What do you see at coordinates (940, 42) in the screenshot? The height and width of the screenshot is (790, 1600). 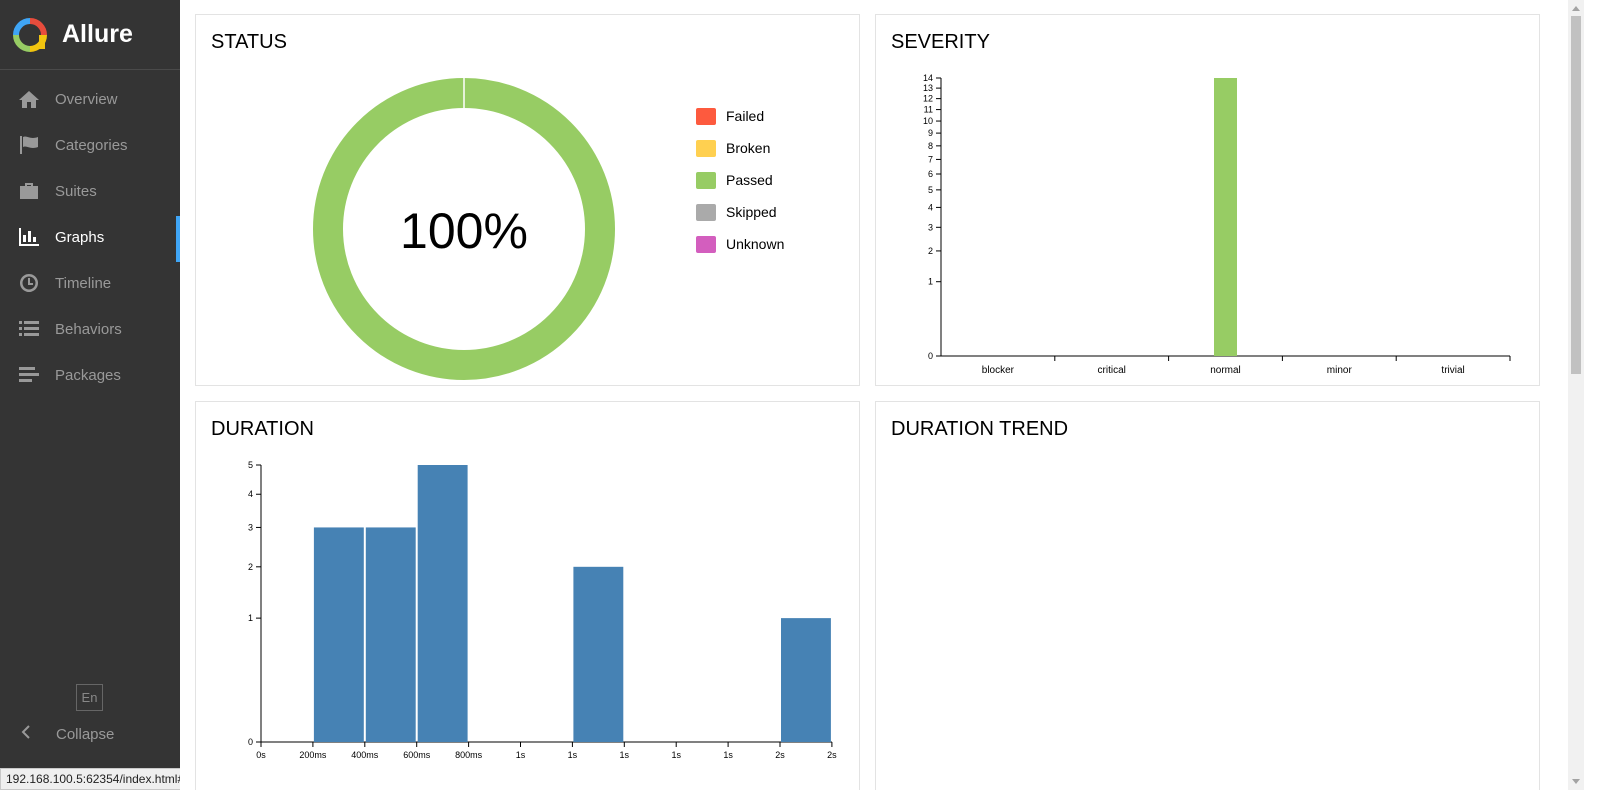 I see `card-title: SEVERITY` at bounding box center [940, 42].